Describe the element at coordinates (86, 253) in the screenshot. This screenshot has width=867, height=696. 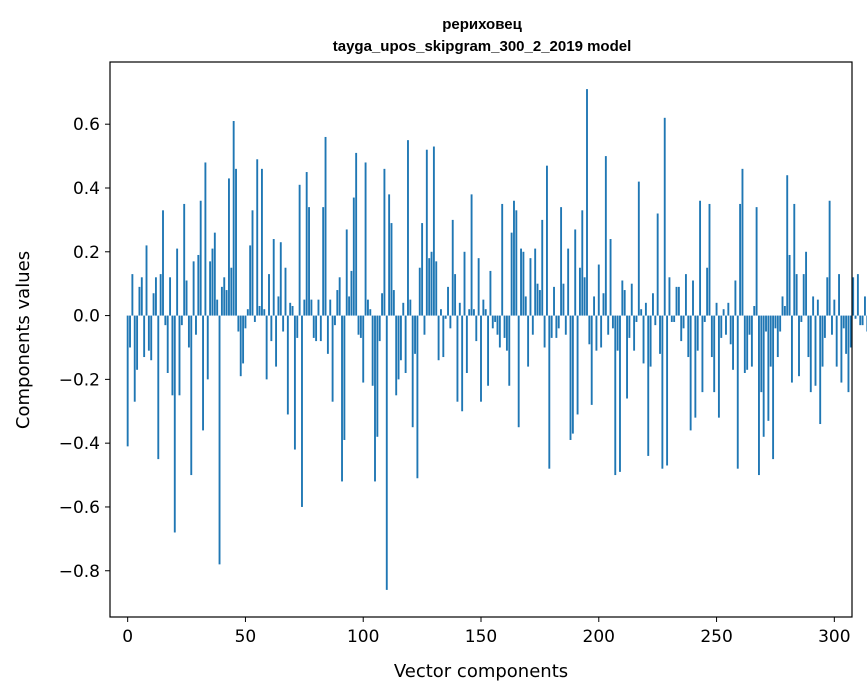
I see `y-tick-label: 0.2` at that location.